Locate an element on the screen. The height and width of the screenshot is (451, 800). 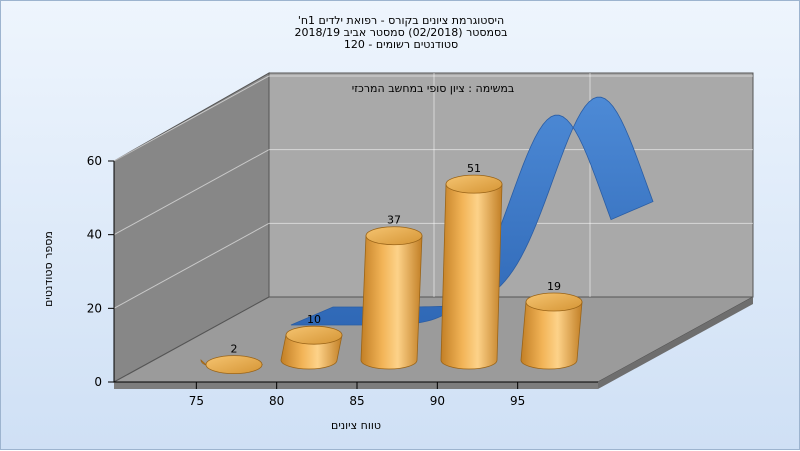
y-tick-label: 20 is located at coordinates (94, 308).